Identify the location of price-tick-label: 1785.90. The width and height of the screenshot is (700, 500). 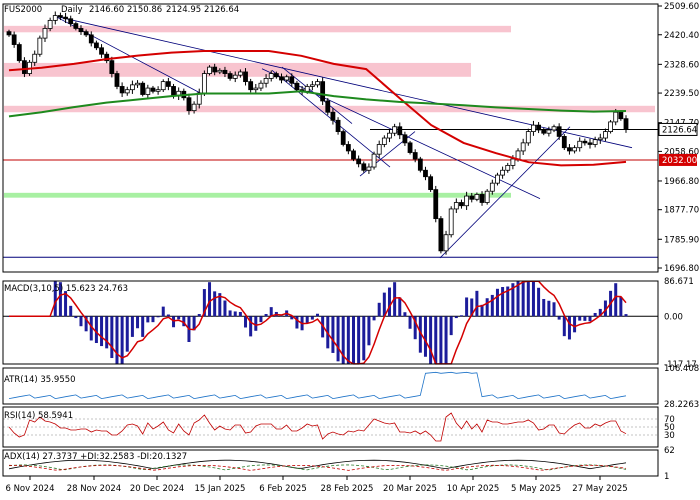
(681, 240).